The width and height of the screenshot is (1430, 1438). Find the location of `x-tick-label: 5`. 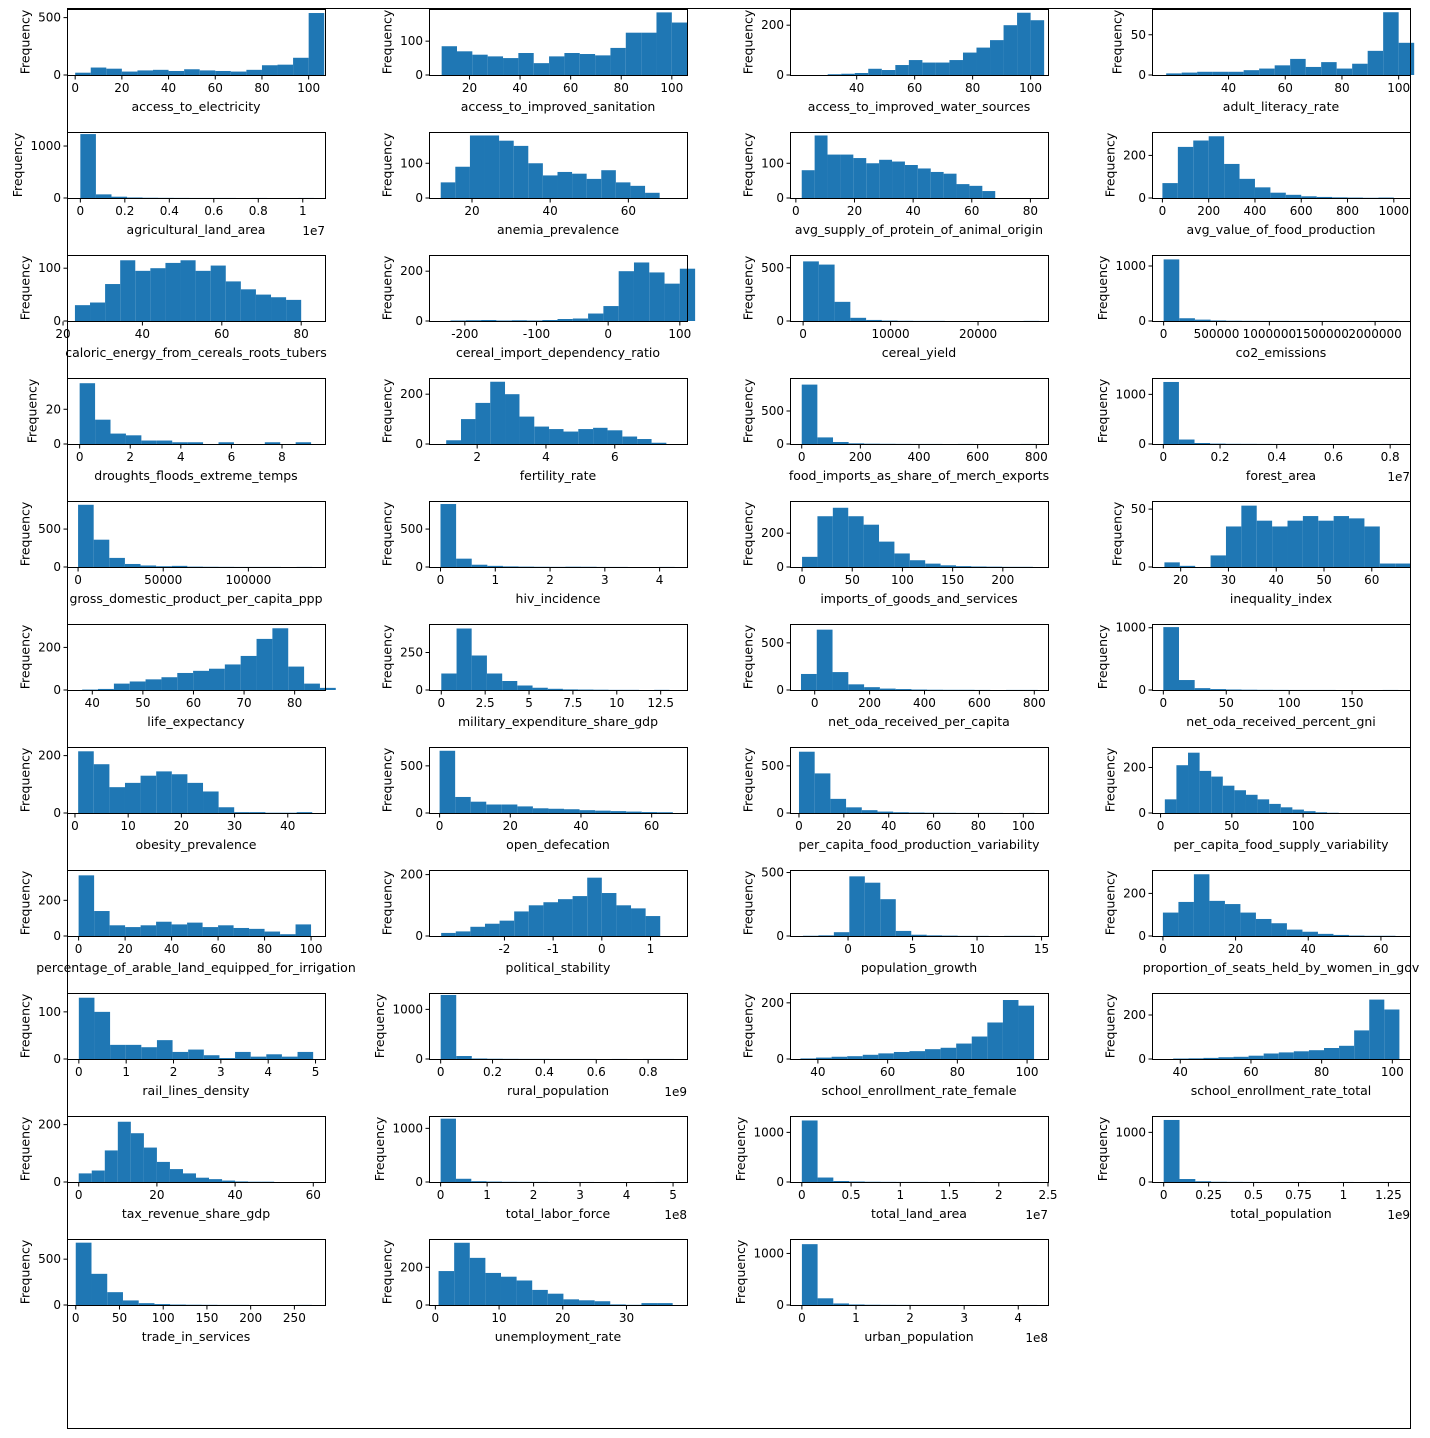

x-tick-label: 5 is located at coordinates (529, 703).